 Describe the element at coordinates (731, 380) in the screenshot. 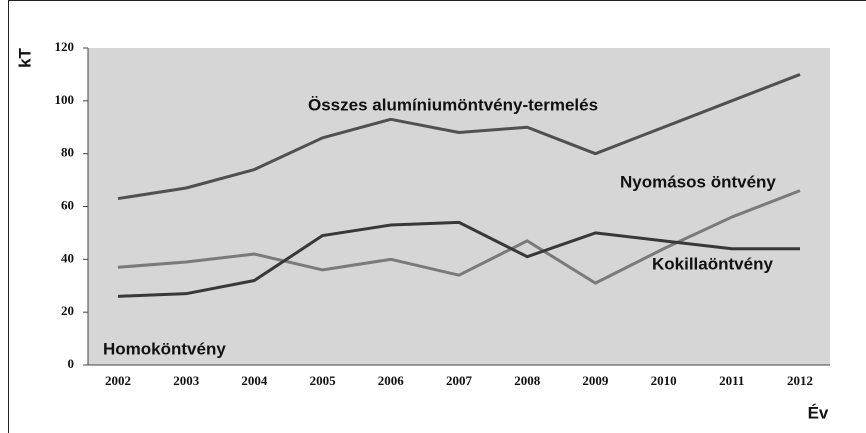

I see `x-tick-label: 2011` at that location.